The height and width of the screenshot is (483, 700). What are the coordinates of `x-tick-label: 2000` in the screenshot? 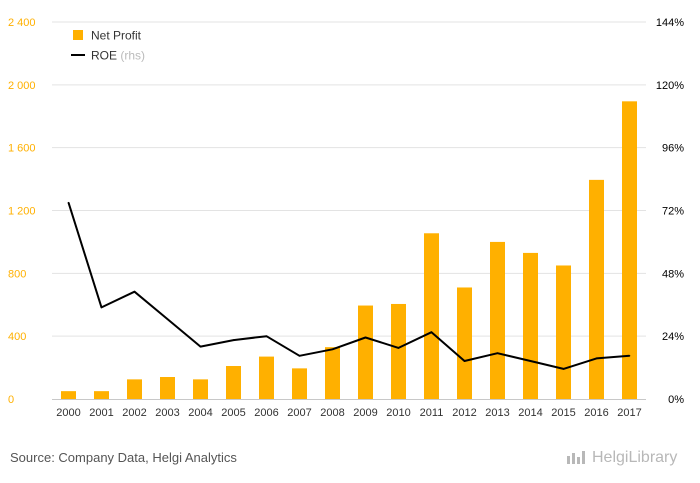 It's located at (68, 413).